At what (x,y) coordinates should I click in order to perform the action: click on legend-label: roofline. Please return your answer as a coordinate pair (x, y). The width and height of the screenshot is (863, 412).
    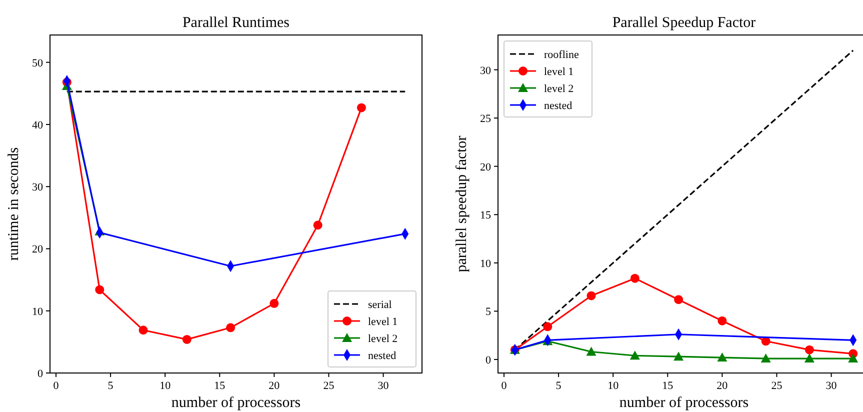
    Looking at the image, I should click on (561, 55).